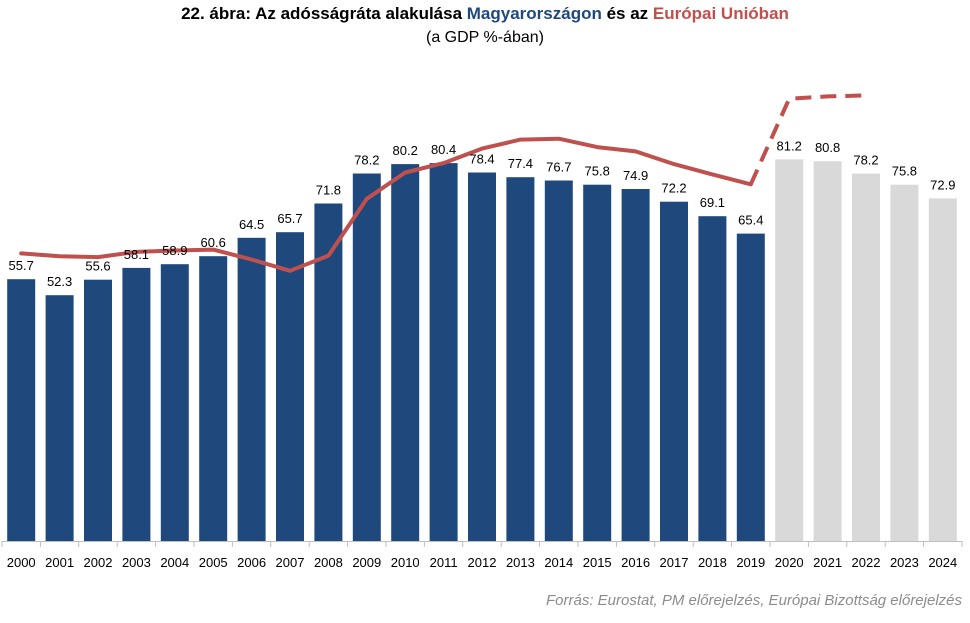 The height and width of the screenshot is (623, 970). Describe the element at coordinates (865, 160) in the screenshot. I see `data-label-2022: 78.2` at that location.